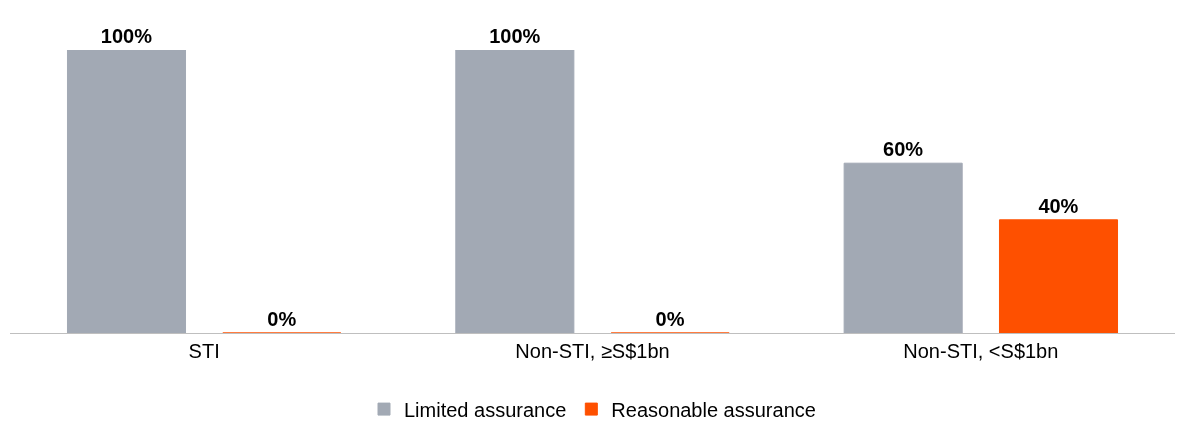 The image size is (1185, 443). What do you see at coordinates (592, 351) in the screenshot?
I see `x-tick-label: Non-STI, ≥S$1bn` at bounding box center [592, 351].